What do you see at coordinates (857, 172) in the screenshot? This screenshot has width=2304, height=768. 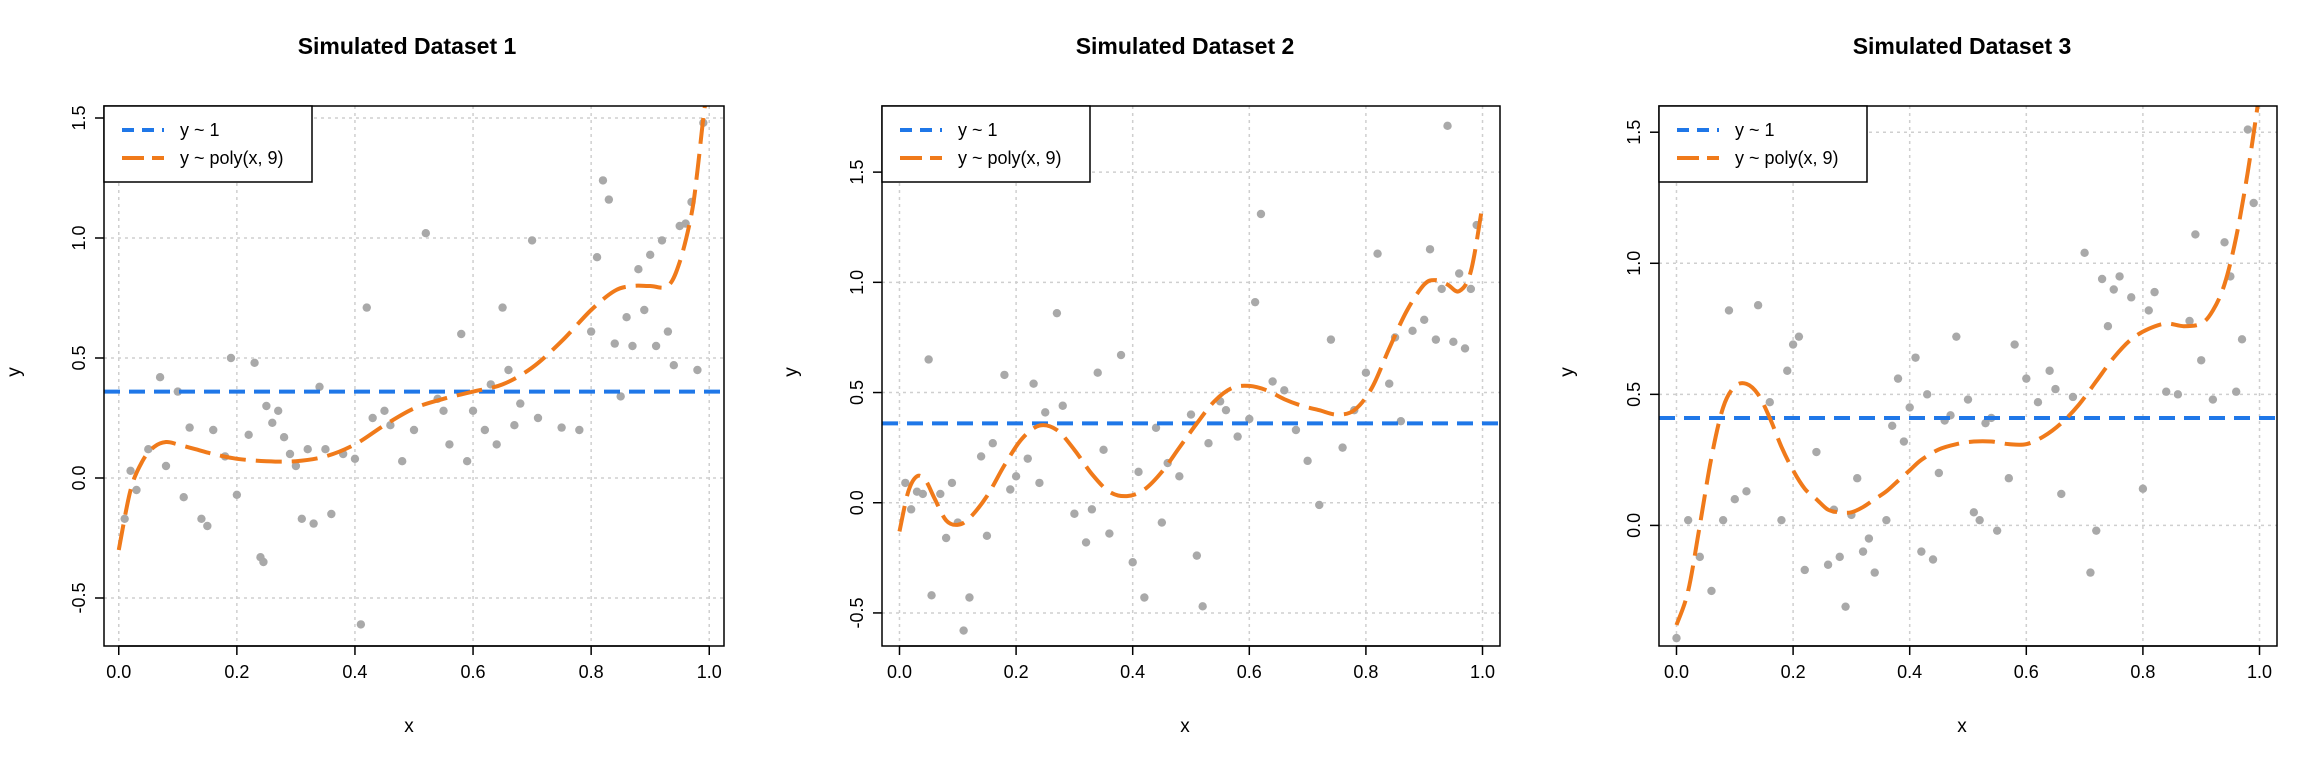 I see `y-tick-label: 1.5` at bounding box center [857, 172].